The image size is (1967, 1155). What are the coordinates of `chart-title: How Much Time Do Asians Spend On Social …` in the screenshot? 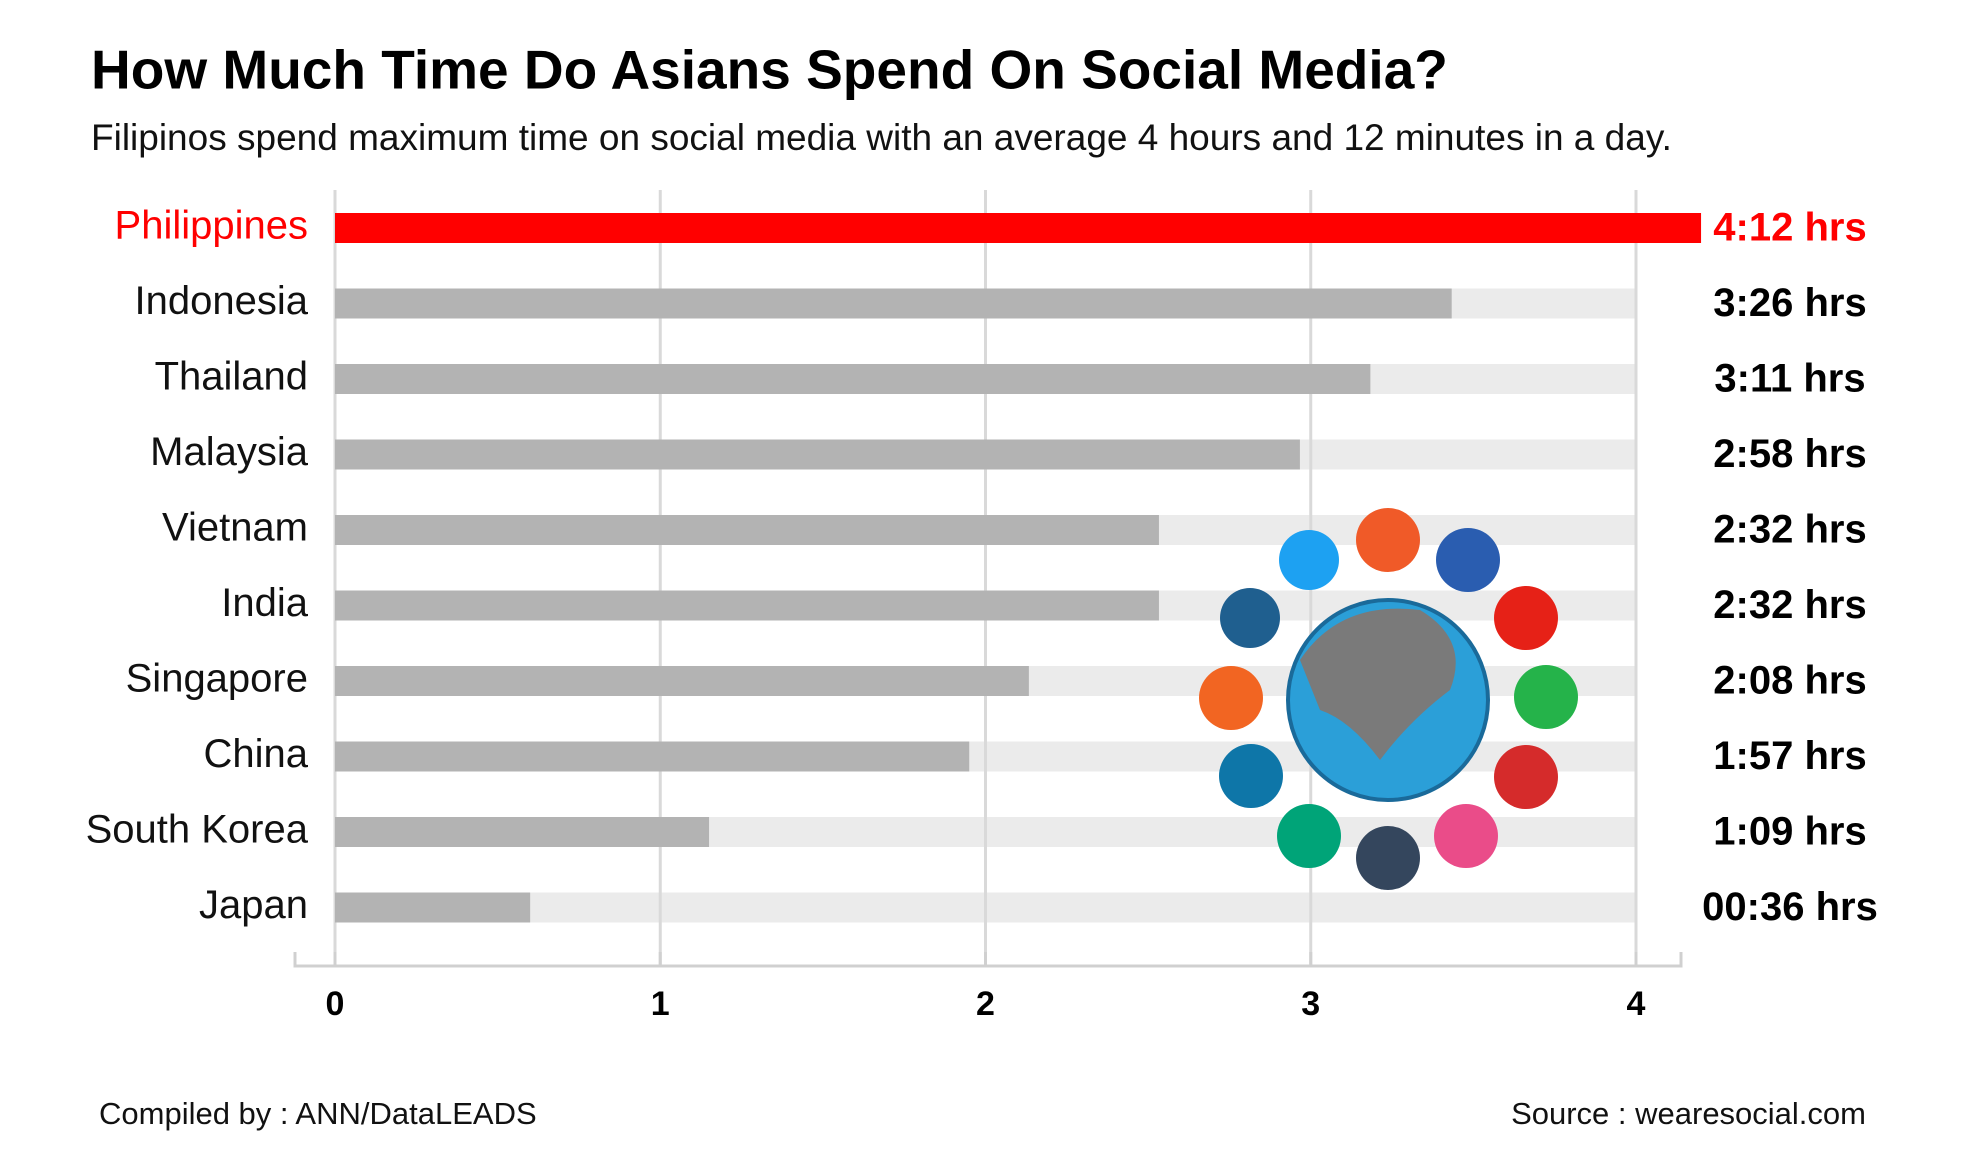 It's located at (769, 70).